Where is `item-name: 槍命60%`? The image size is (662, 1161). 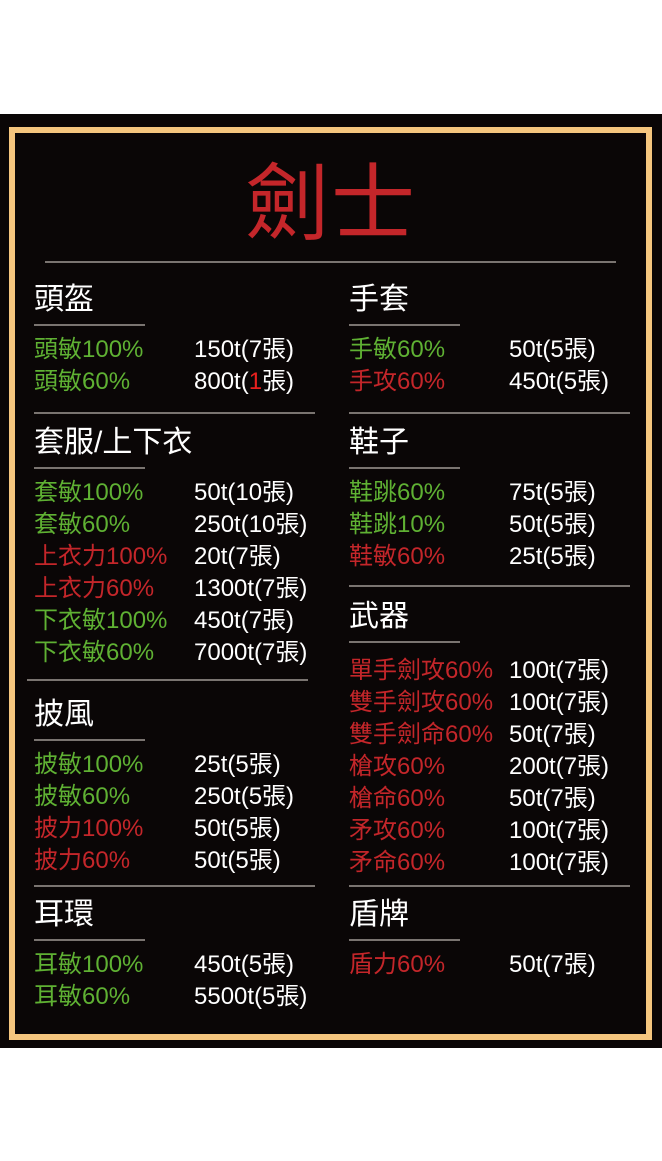
item-name: 槍命60% is located at coordinates (397, 798).